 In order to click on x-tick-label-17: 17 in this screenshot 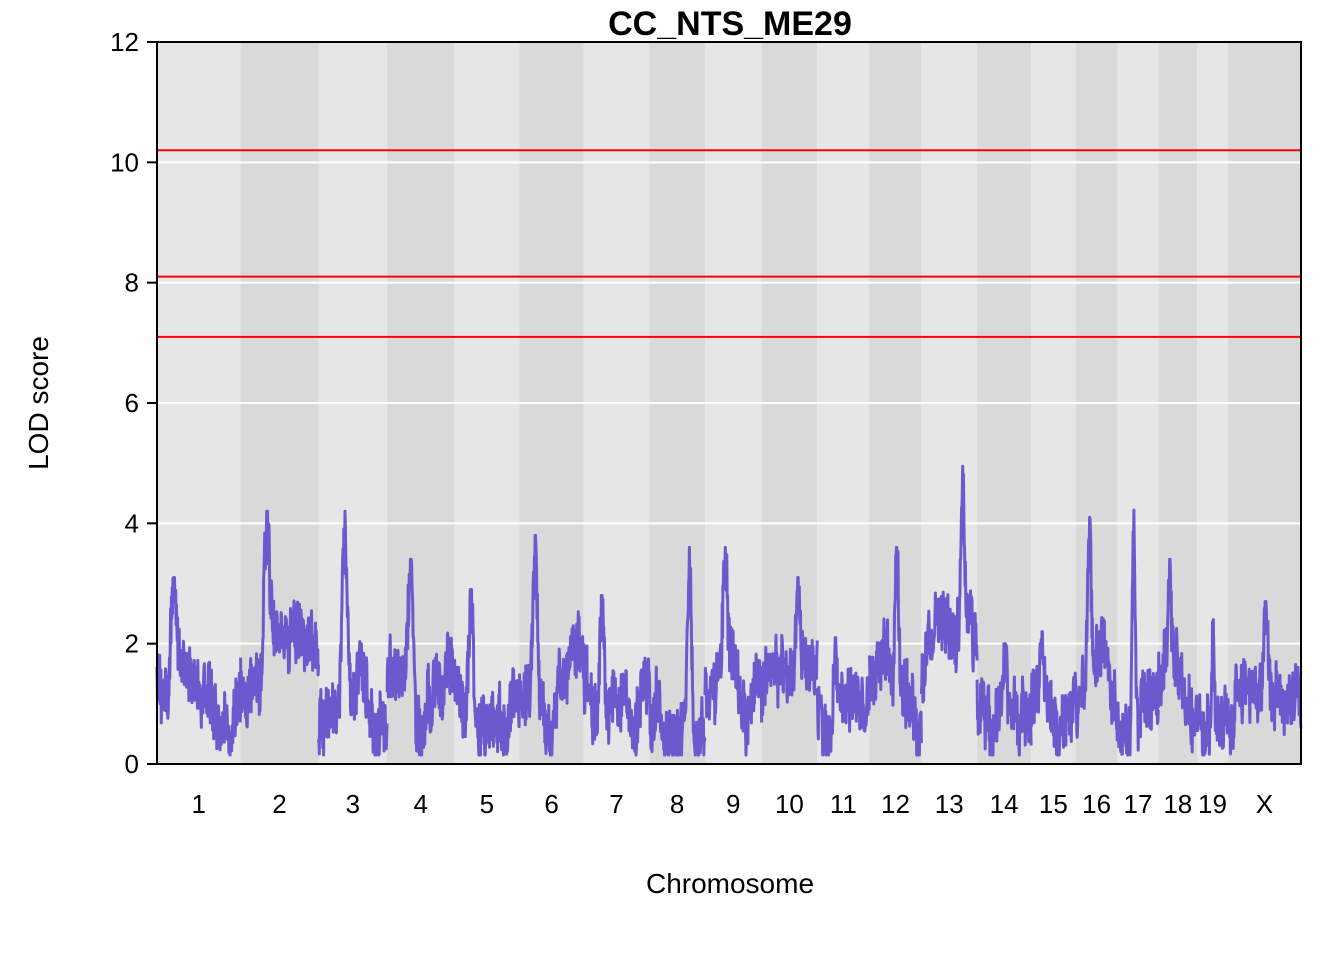, I will do `click(1138, 804)`.